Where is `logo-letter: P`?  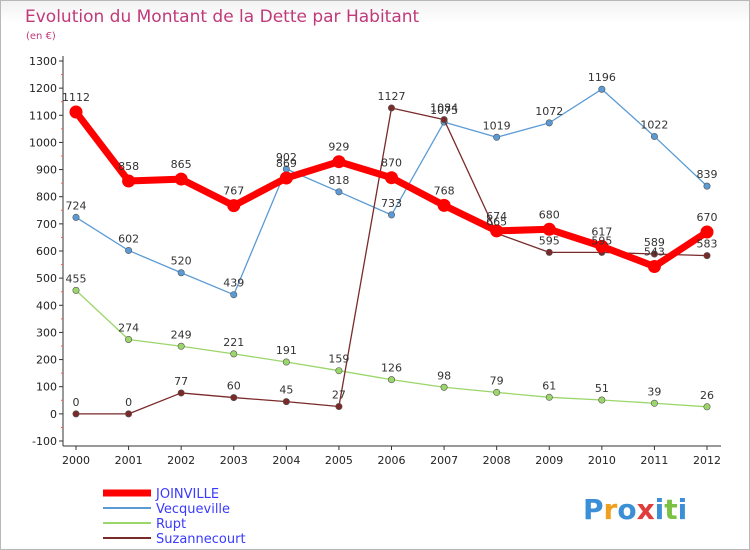
logo-letter: P is located at coordinates (593, 509).